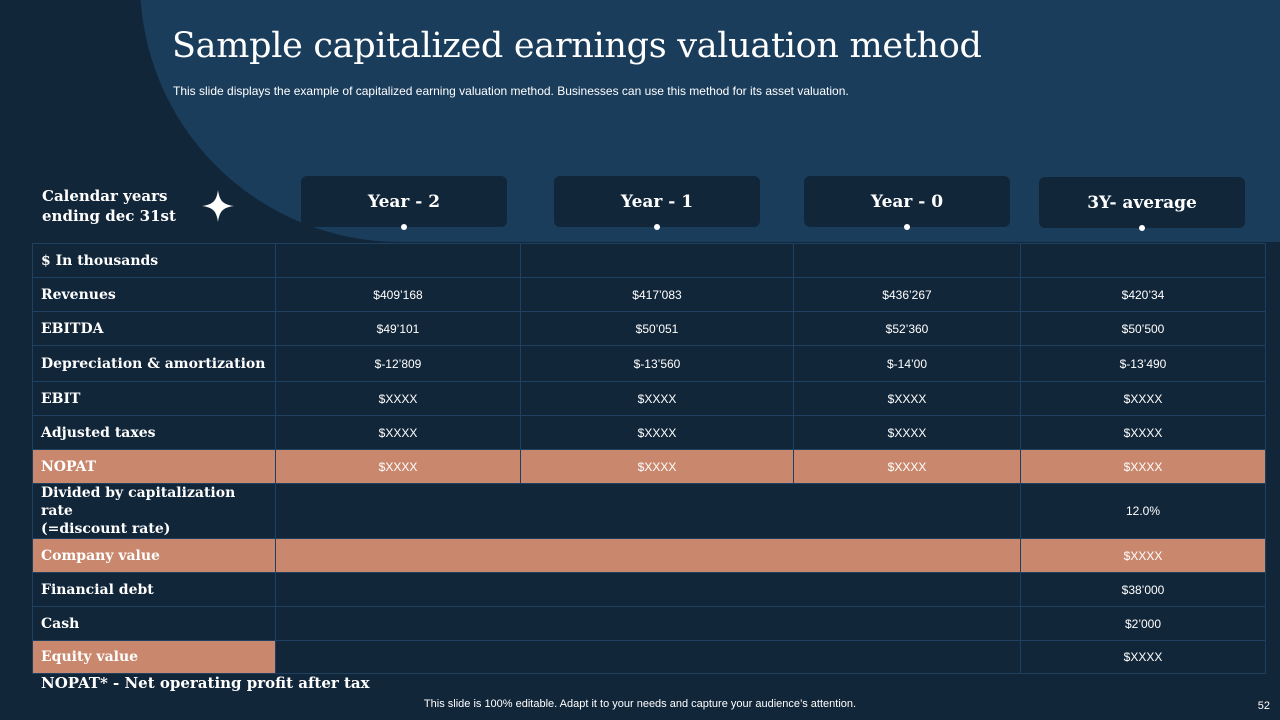 Image resolution: width=1280 pixels, height=720 pixels. I want to click on year-header-year-minus-1: Year - 1, so click(657, 203).